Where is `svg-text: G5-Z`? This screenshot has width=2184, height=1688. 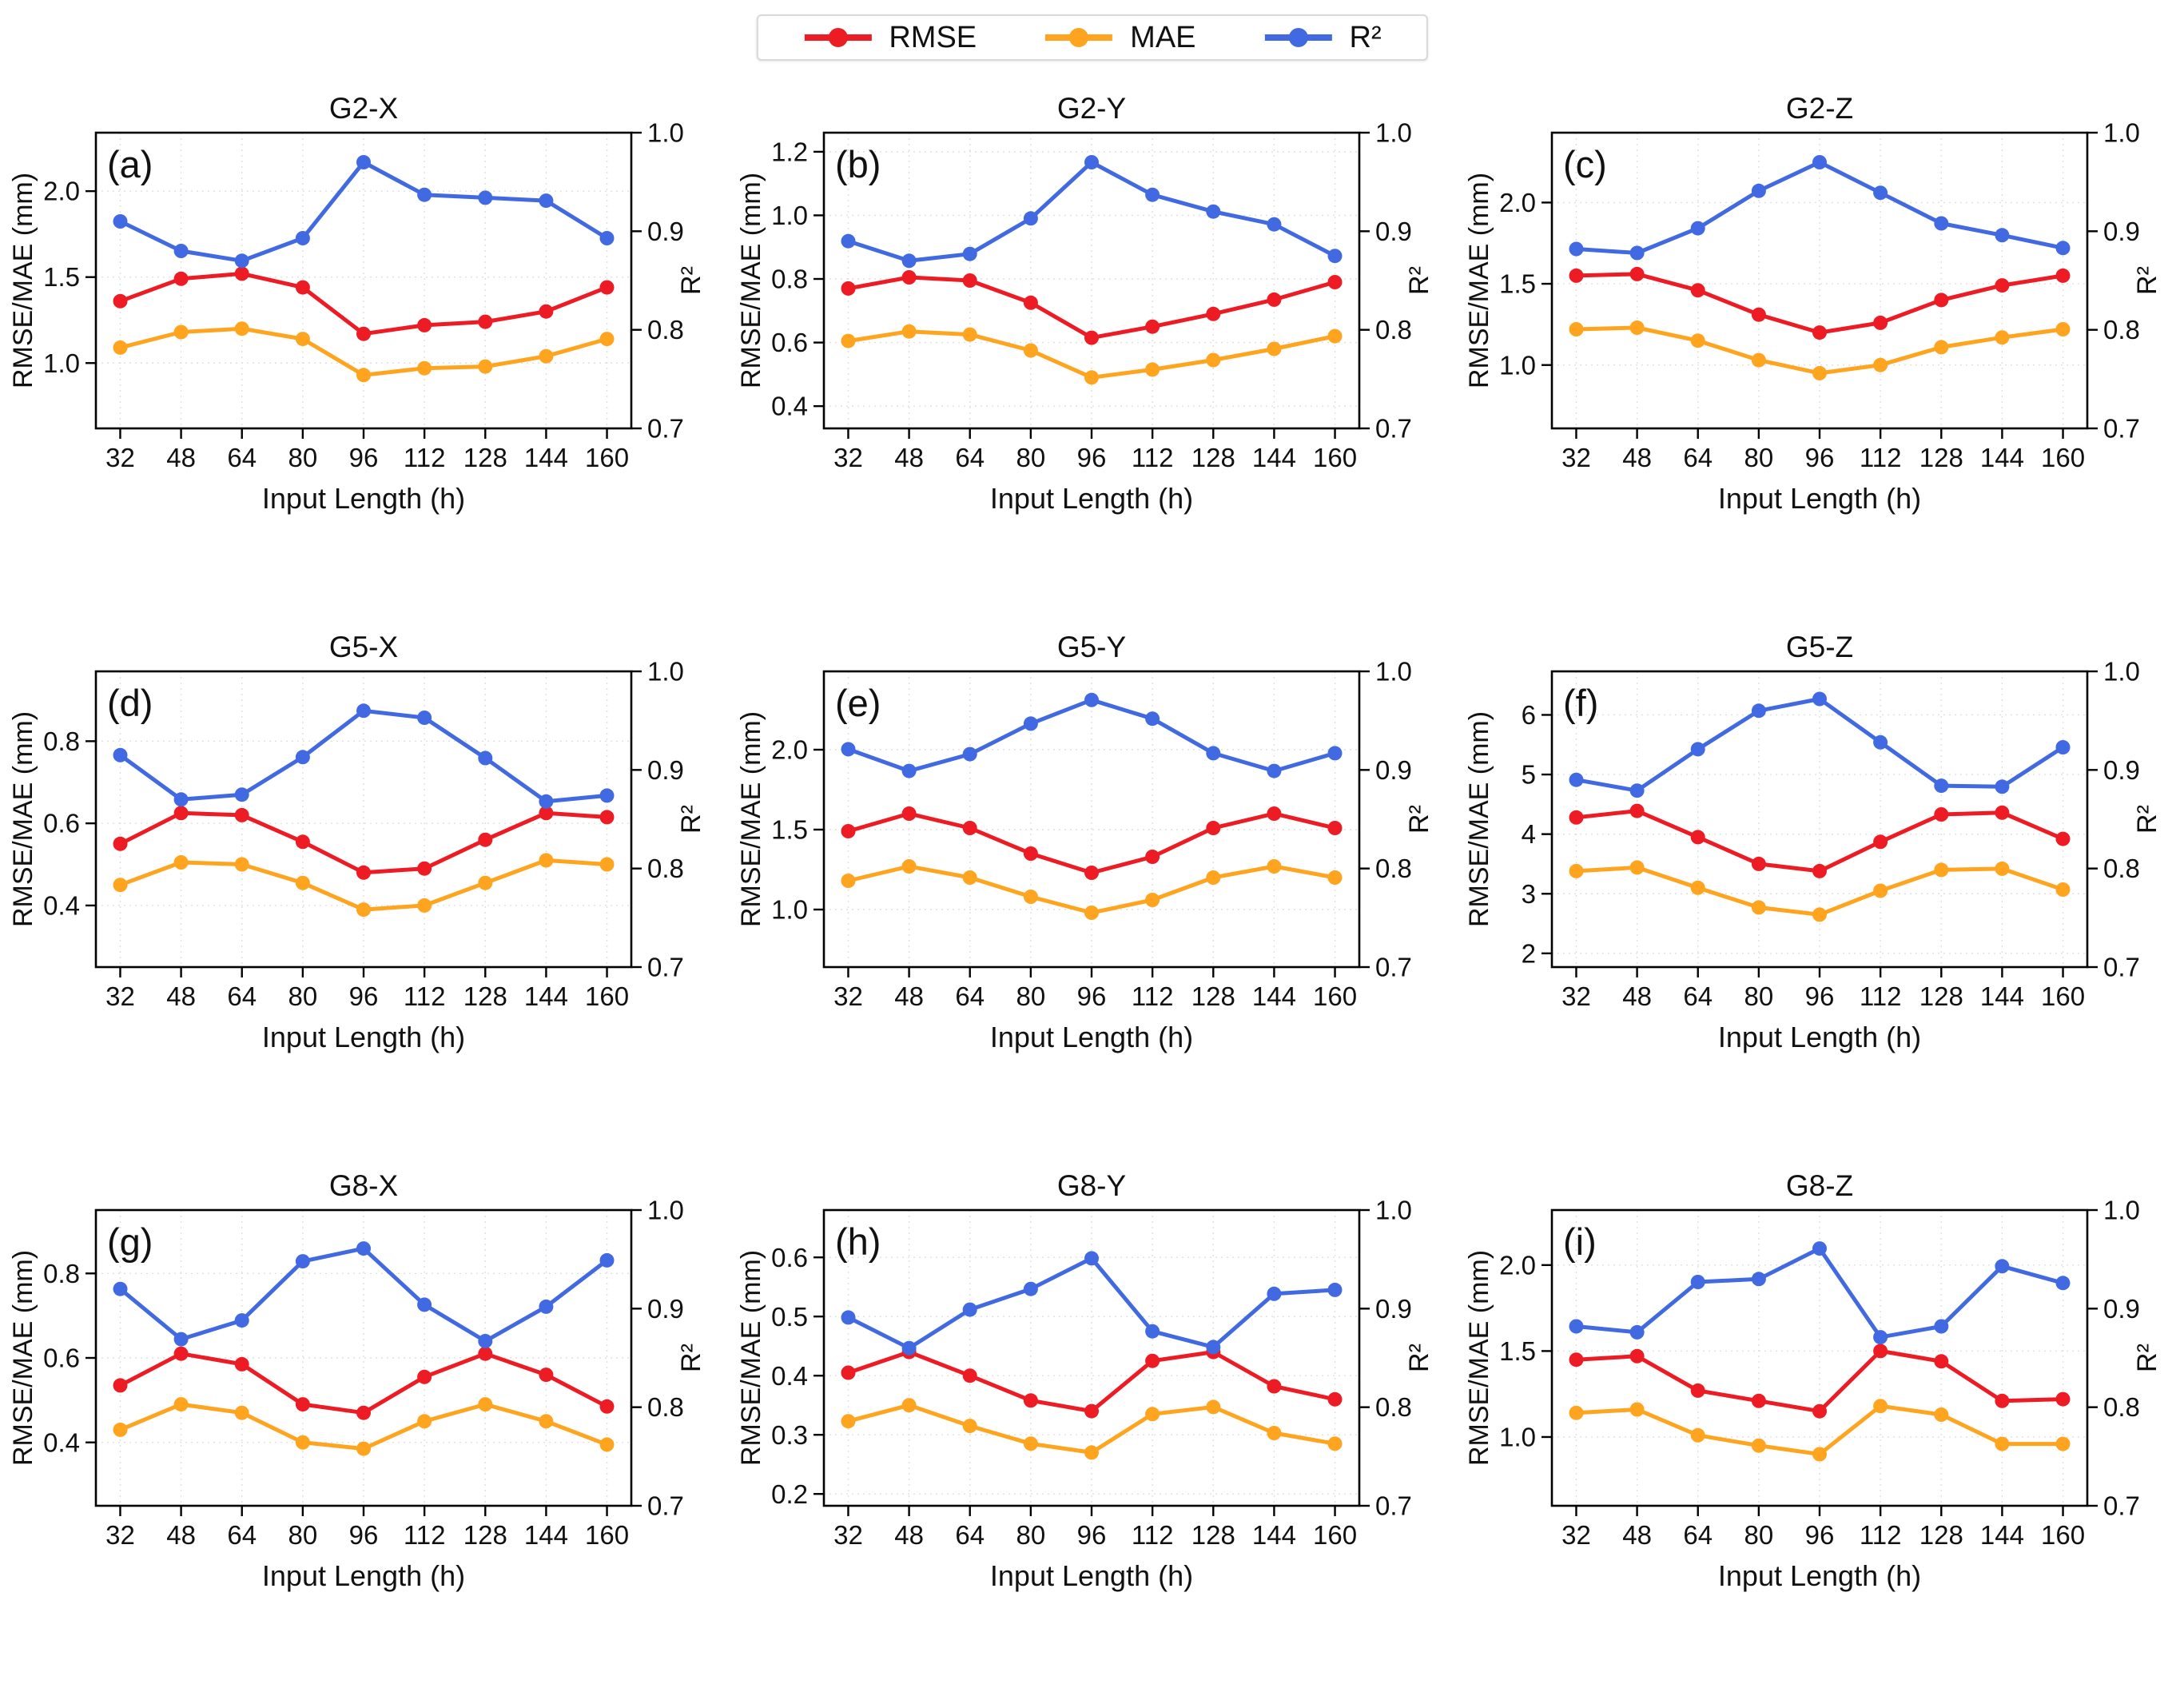 svg-text: G5-Z is located at coordinates (1819, 647).